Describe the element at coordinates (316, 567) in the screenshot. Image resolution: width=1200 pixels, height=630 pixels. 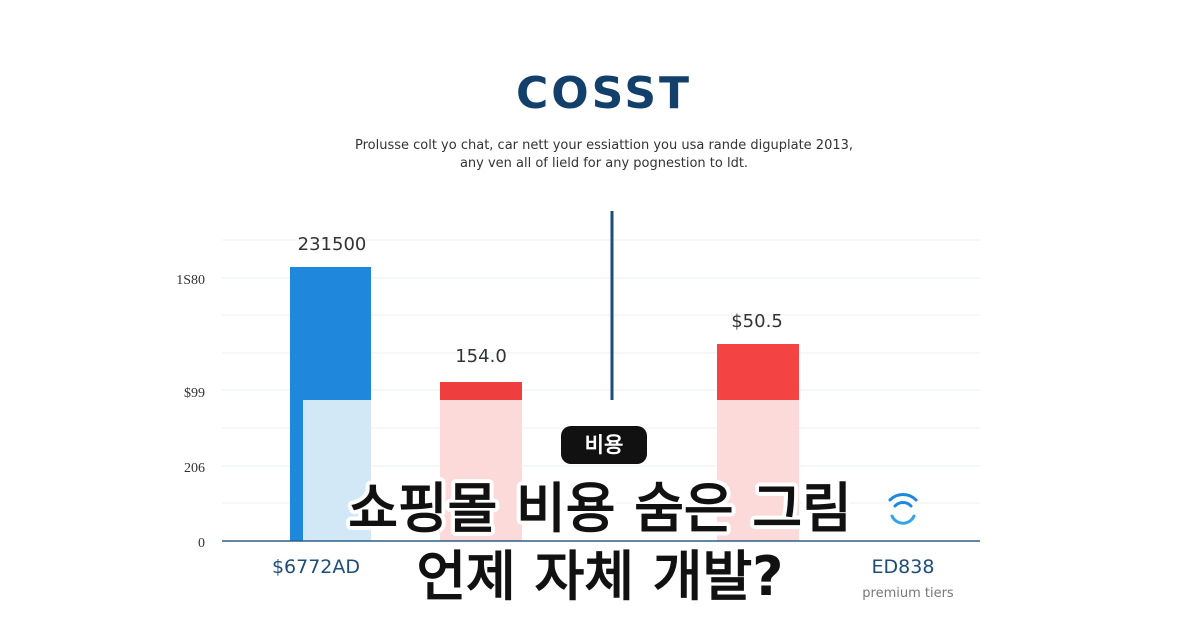
I see `category-label: $6772AD` at that location.